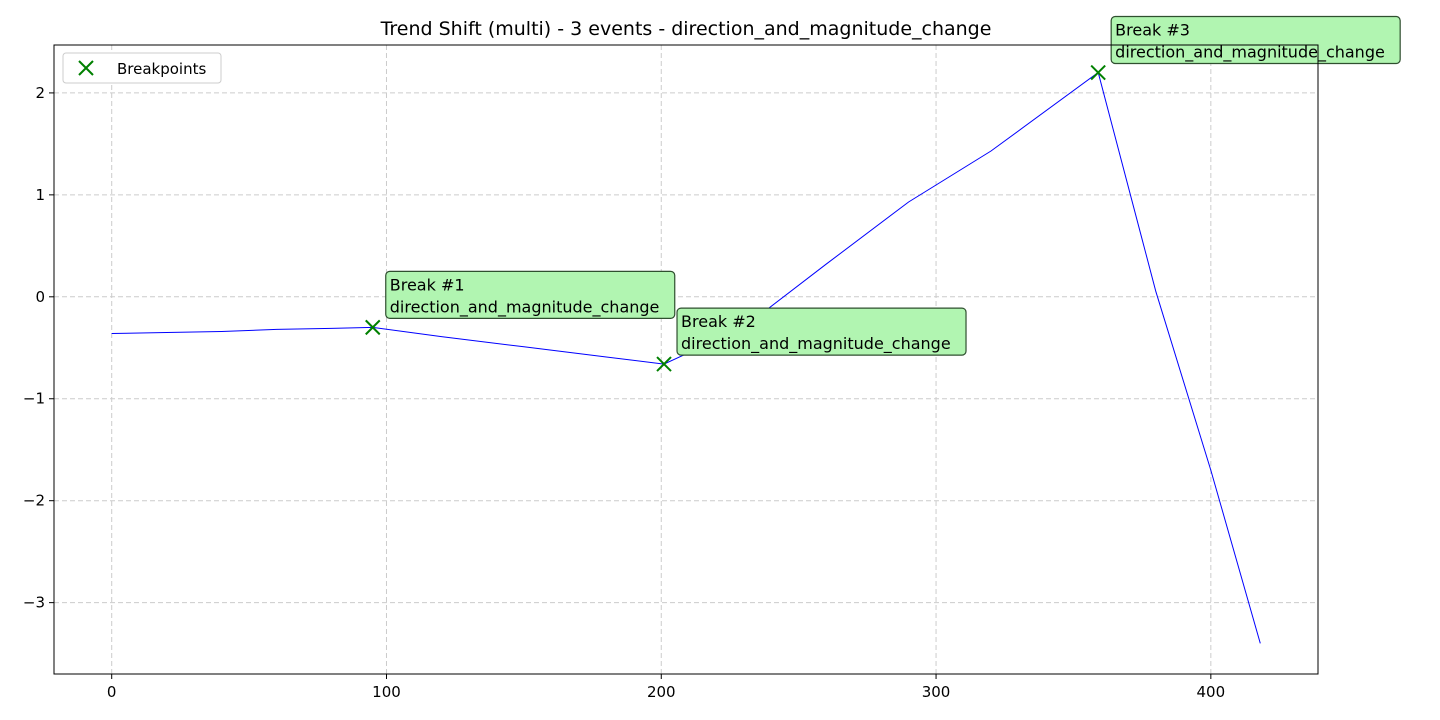 This screenshot has width=1440, height=720. Describe the element at coordinates (34, 603) in the screenshot. I see `y-tick-label: −3` at that location.